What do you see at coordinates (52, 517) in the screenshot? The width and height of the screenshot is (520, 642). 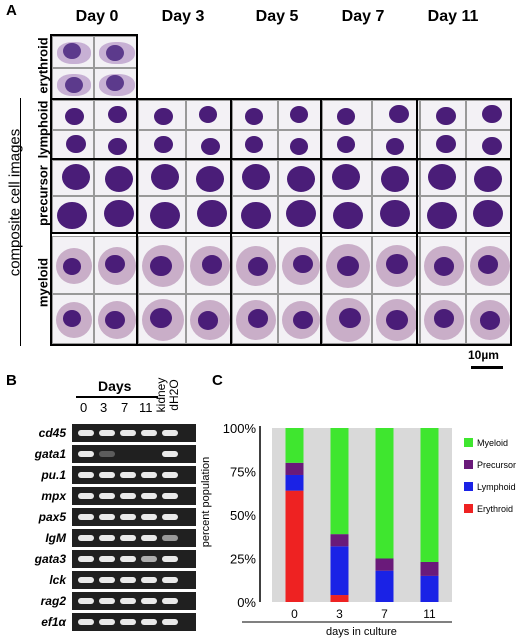 I see `gene-label: pax5` at bounding box center [52, 517].